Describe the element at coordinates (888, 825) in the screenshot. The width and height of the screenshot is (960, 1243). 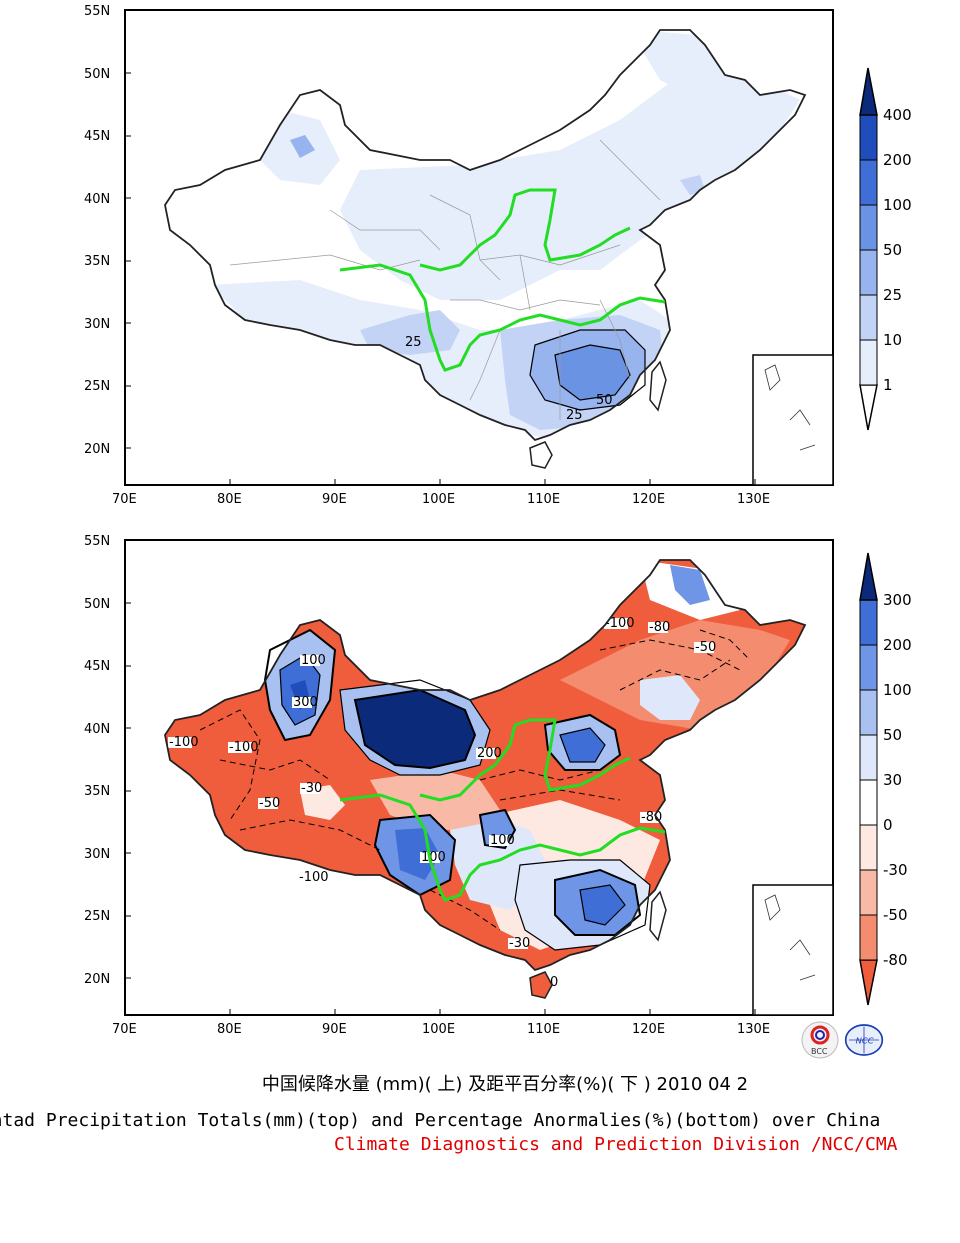
I see `svg-text: 0` at that location.